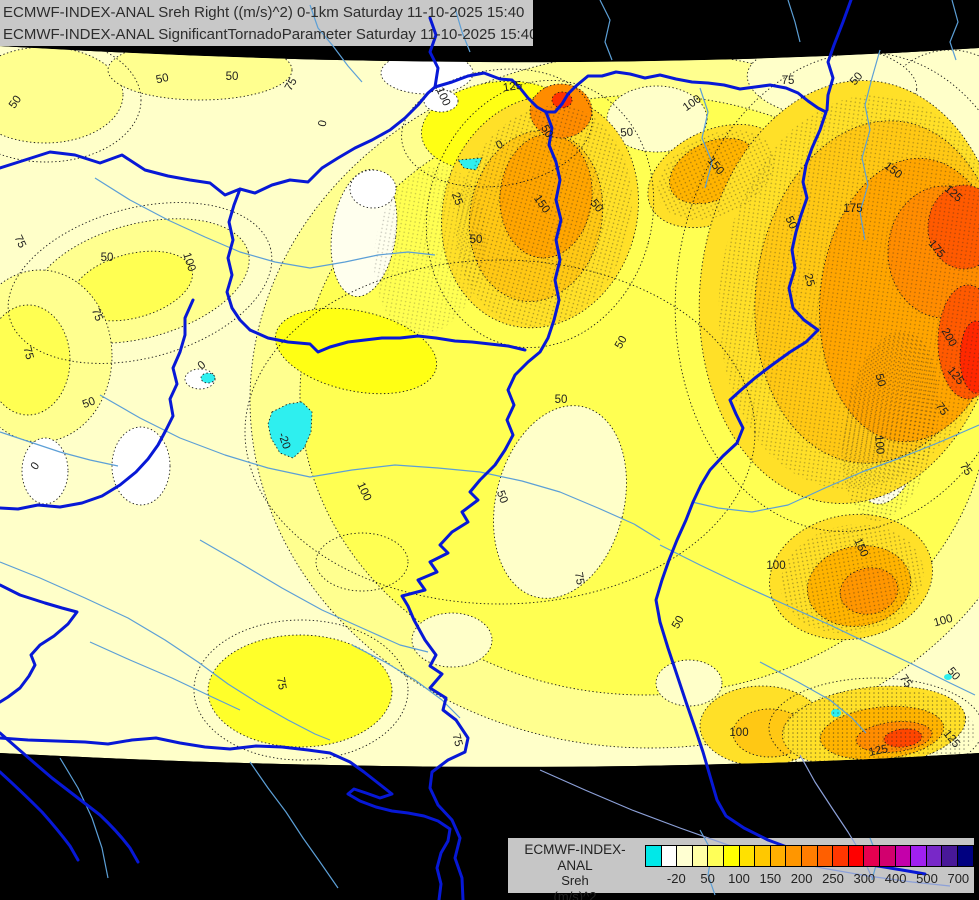 This screenshot has width=979, height=900. I want to click on legend-swatch, so click(965, 856).